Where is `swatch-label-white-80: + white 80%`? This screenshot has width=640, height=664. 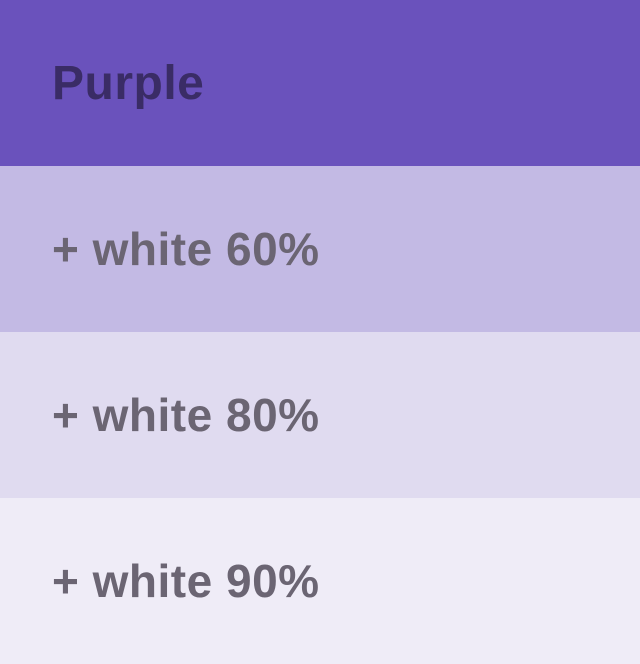 swatch-label-white-80: + white 80% is located at coordinates (186, 415).